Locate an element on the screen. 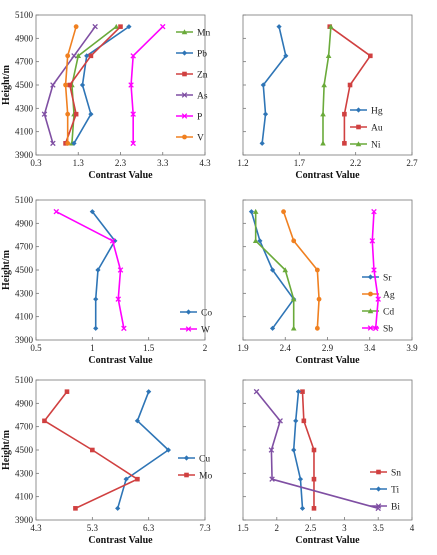  legend-label: Zn is located at coordinates (202, 76).